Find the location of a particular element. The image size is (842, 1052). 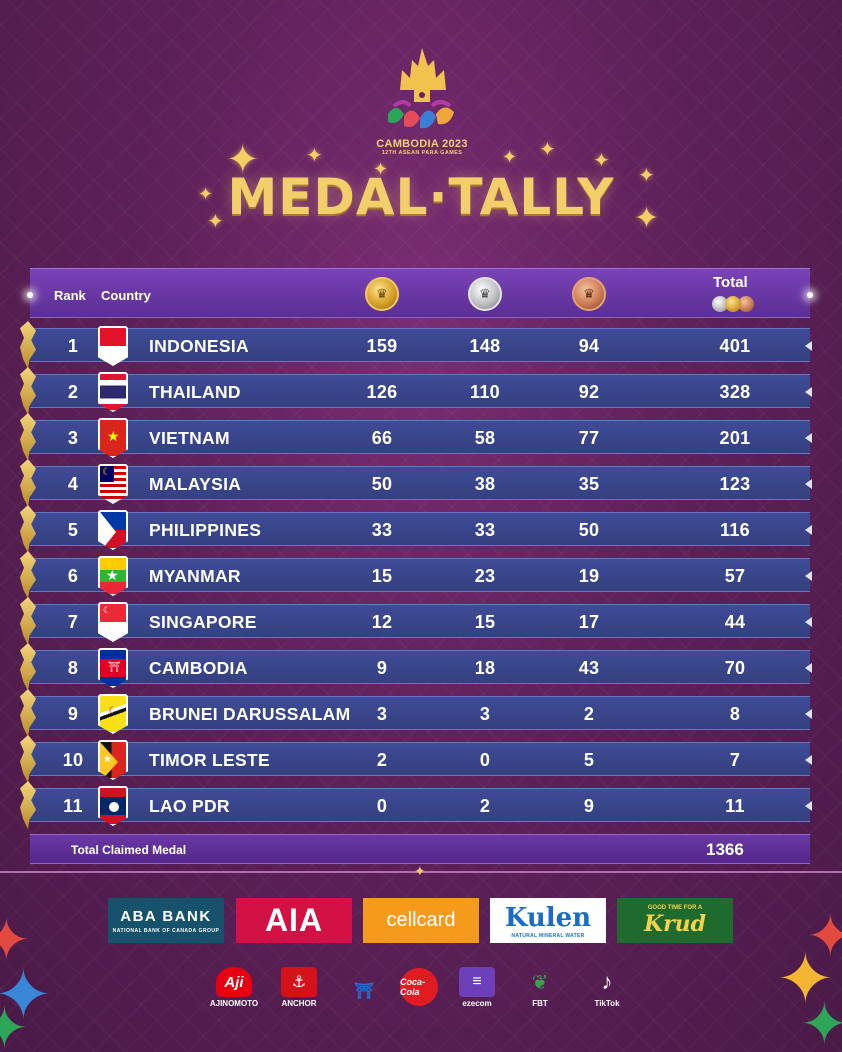

country-cell: VIETNAM is located at coordinates (189, 438).